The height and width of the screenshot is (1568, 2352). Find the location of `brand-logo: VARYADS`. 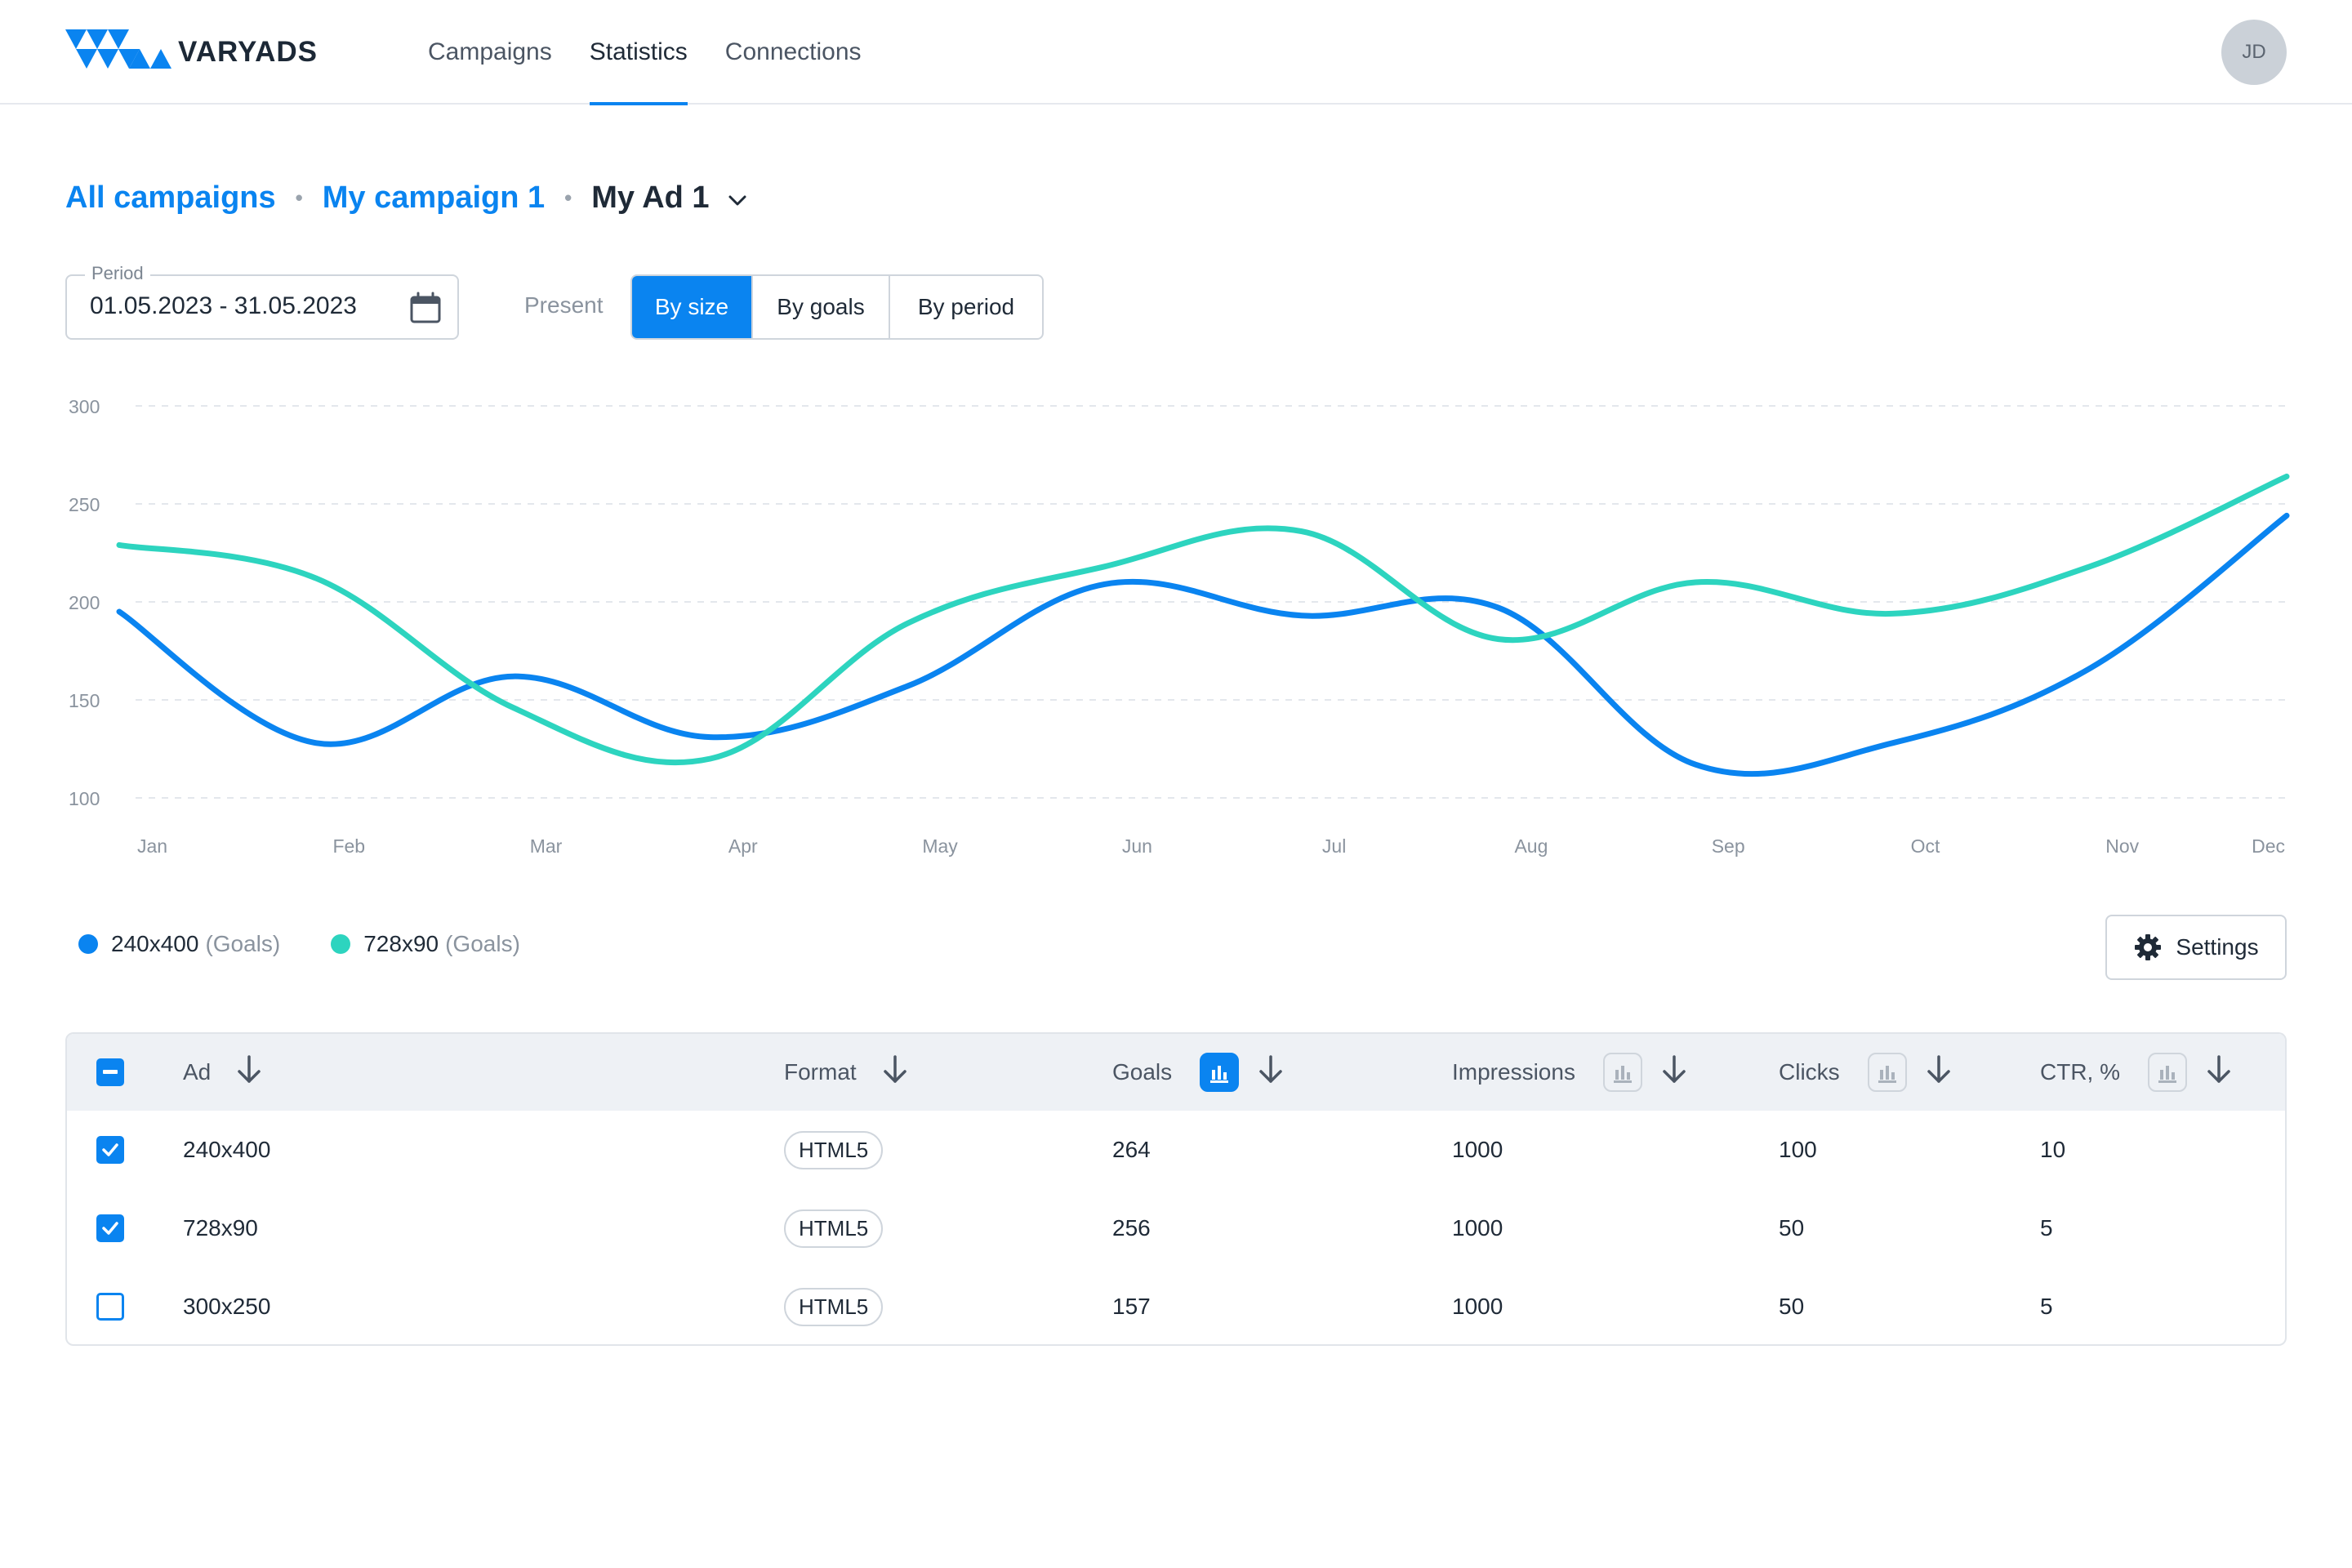

brand-logo: VARYADS is located at coordinates (191, 53).